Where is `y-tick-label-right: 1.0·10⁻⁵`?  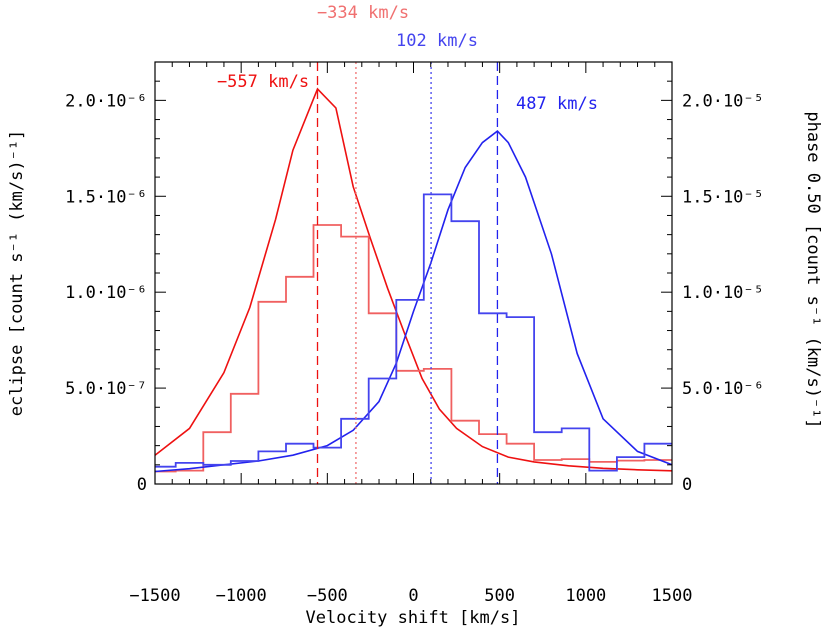
y-tick-label-right: 1.0·10⁻⁵ is located at coordinates (723, 293).